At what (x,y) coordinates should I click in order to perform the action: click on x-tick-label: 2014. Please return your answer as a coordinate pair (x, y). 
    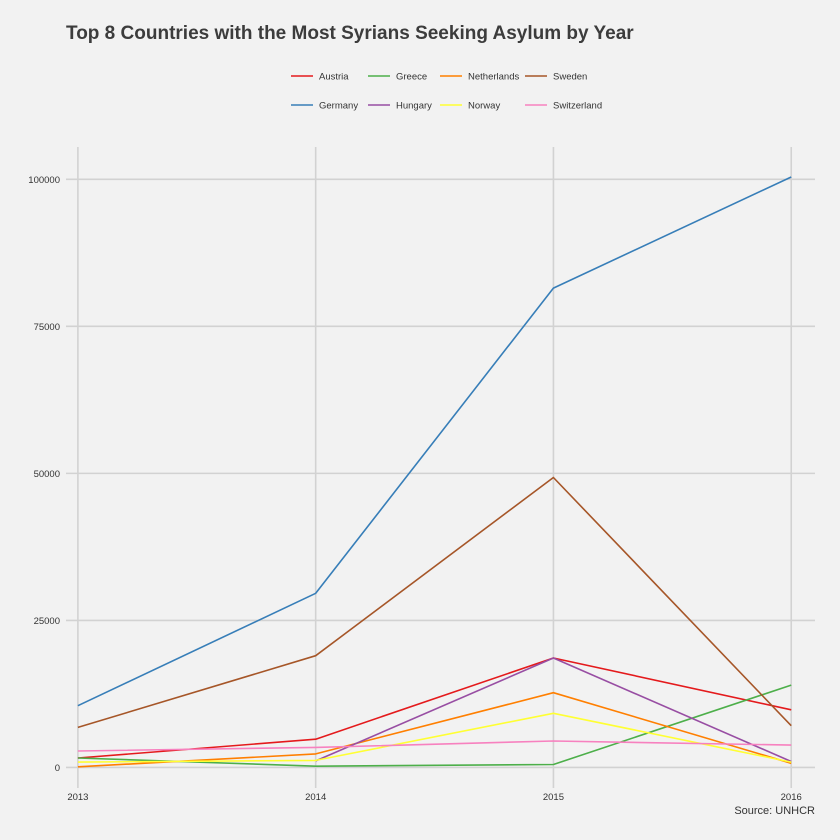
    Looking at the image, I should click on (315, 797).